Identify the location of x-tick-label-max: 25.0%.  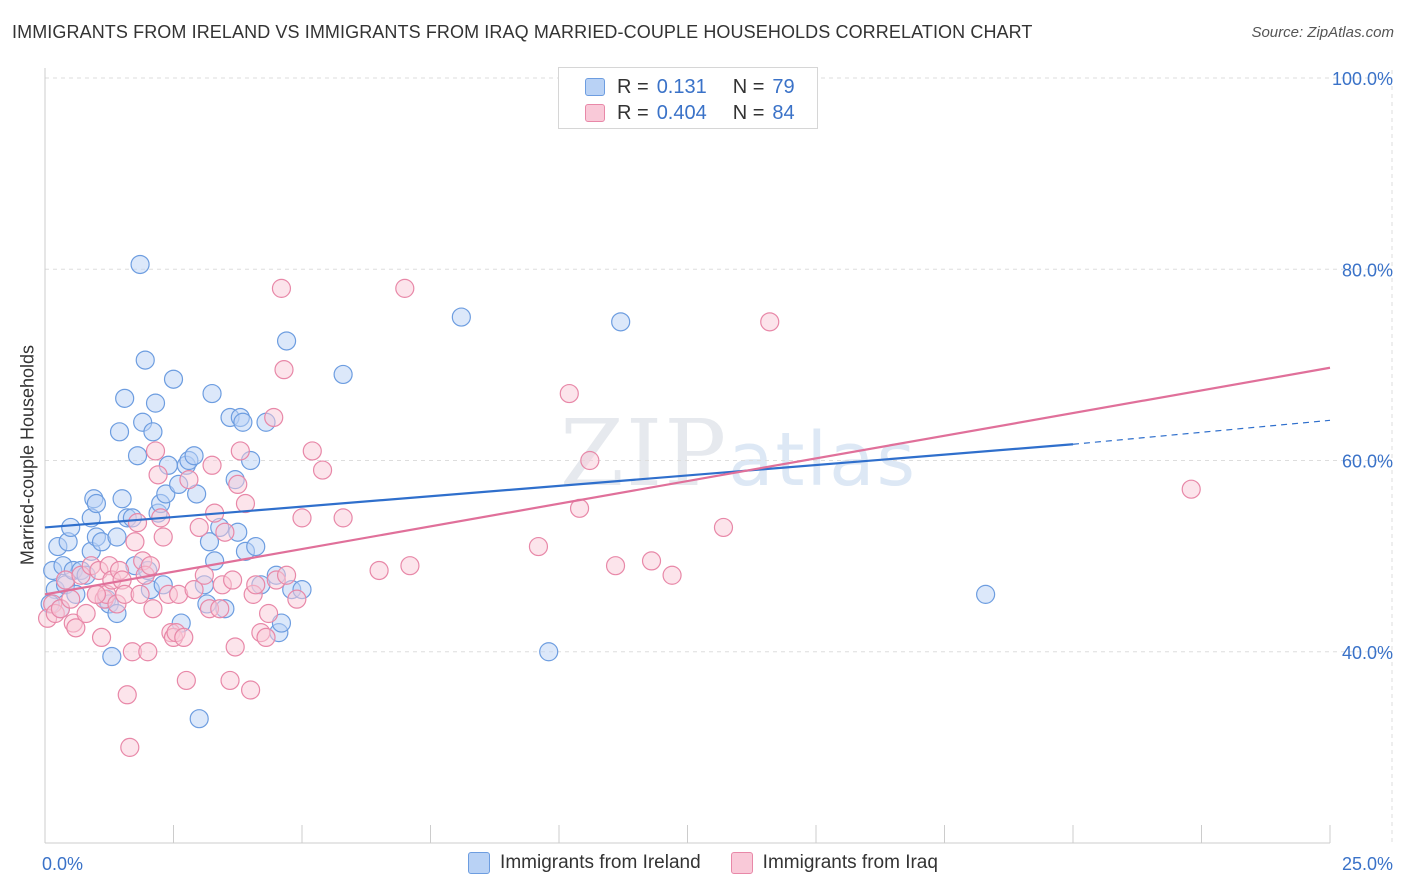
(1367, 864).